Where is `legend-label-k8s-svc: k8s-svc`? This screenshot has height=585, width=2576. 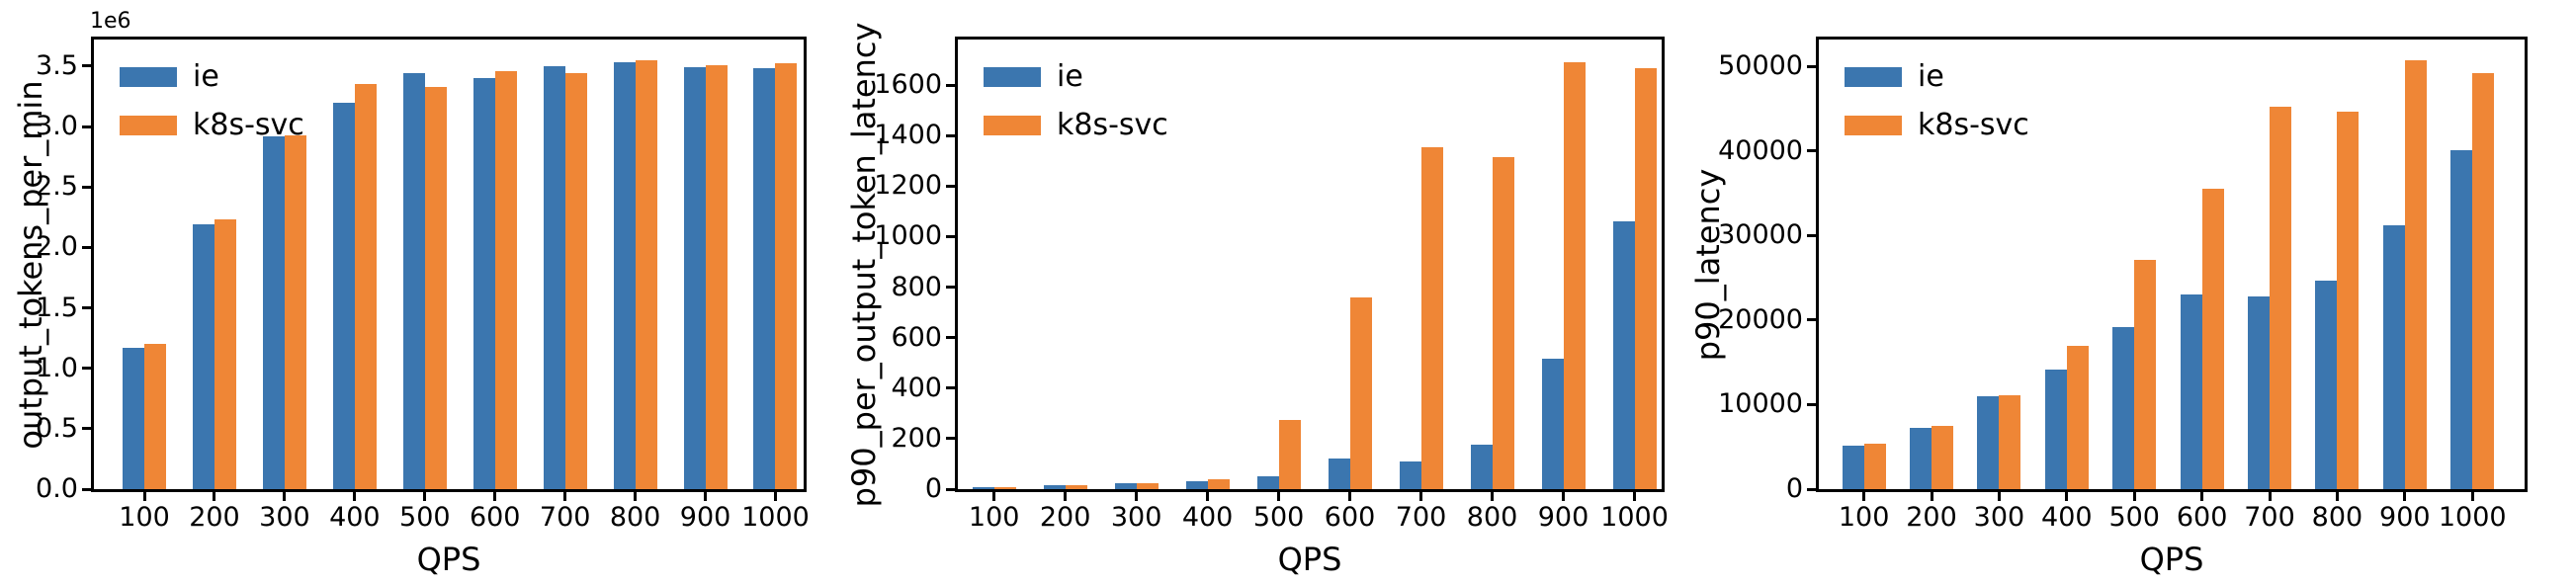
legend-label-k8s-svc: k8s-svc is located at coordinates (1973, 125).